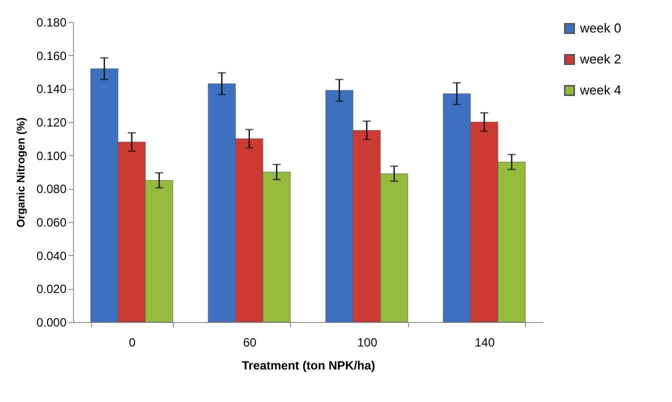 Image resolution: width=672 pixels, height=402 pixels. Describe the element at coordinates (51, 255) in the screenshot. I see `y-tick-label: 0.040` at that location.